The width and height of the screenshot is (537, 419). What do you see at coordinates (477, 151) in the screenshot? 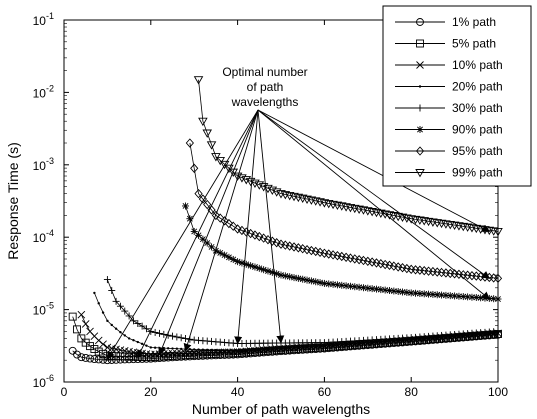
I see `legend-label: 95% path` at bounding box center [477, 151].